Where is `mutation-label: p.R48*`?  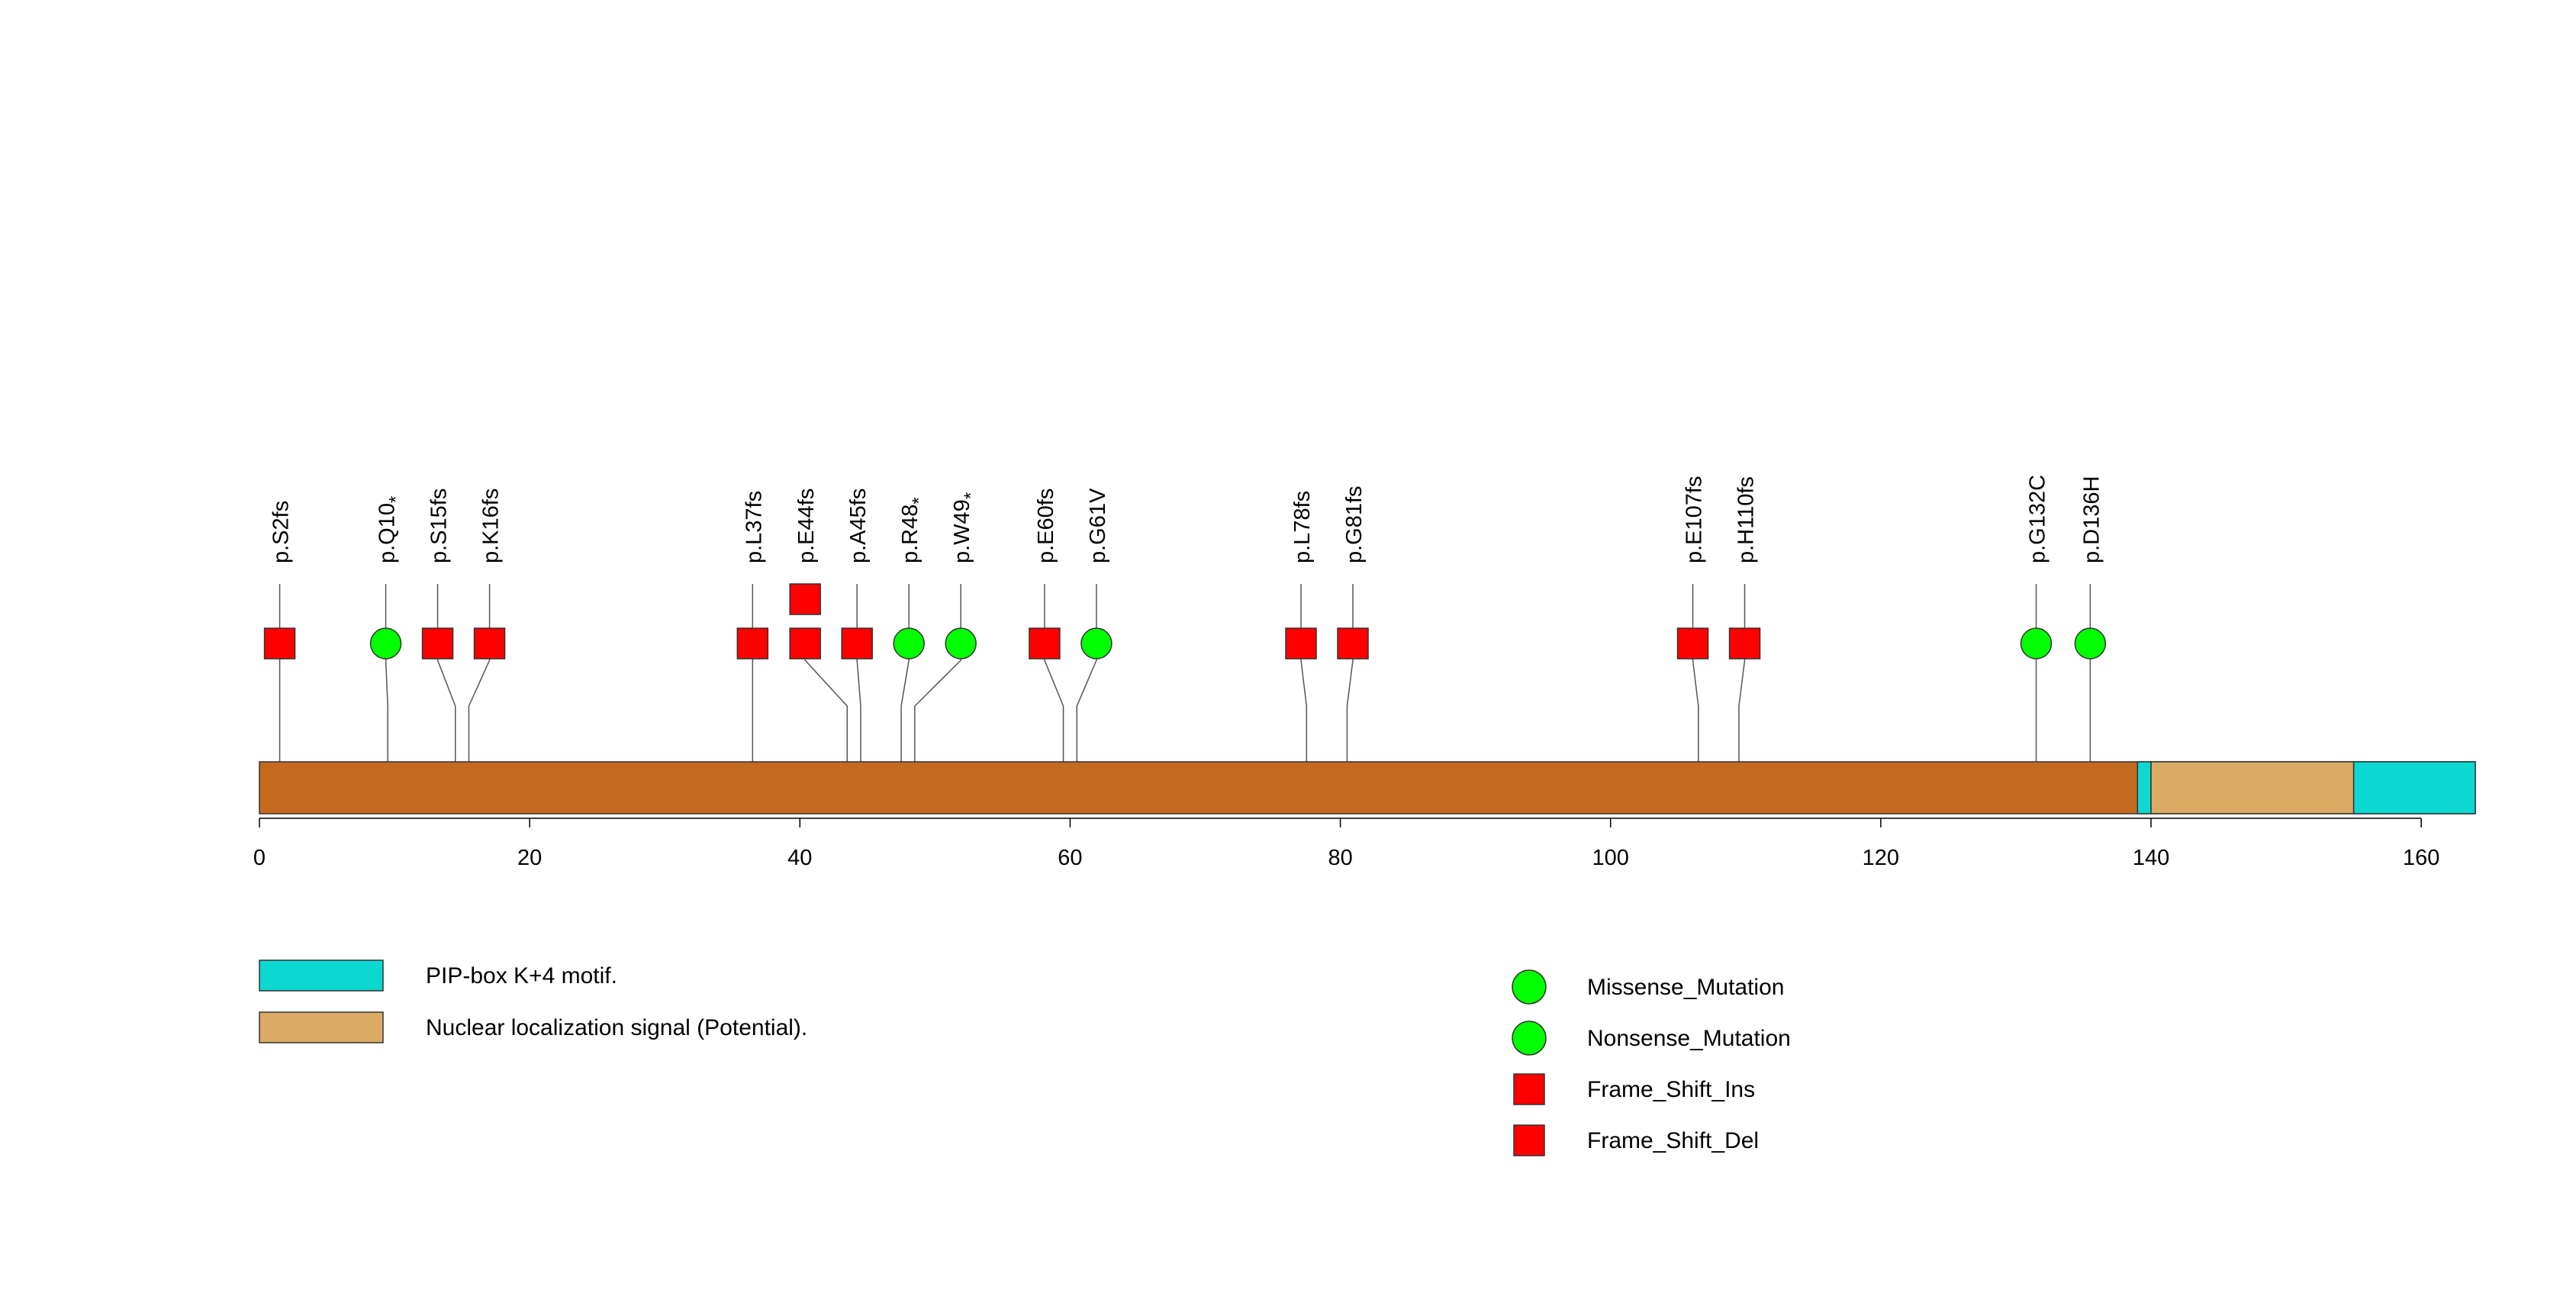 mutation-label: p.R48* is located at coordinates (913, 530).